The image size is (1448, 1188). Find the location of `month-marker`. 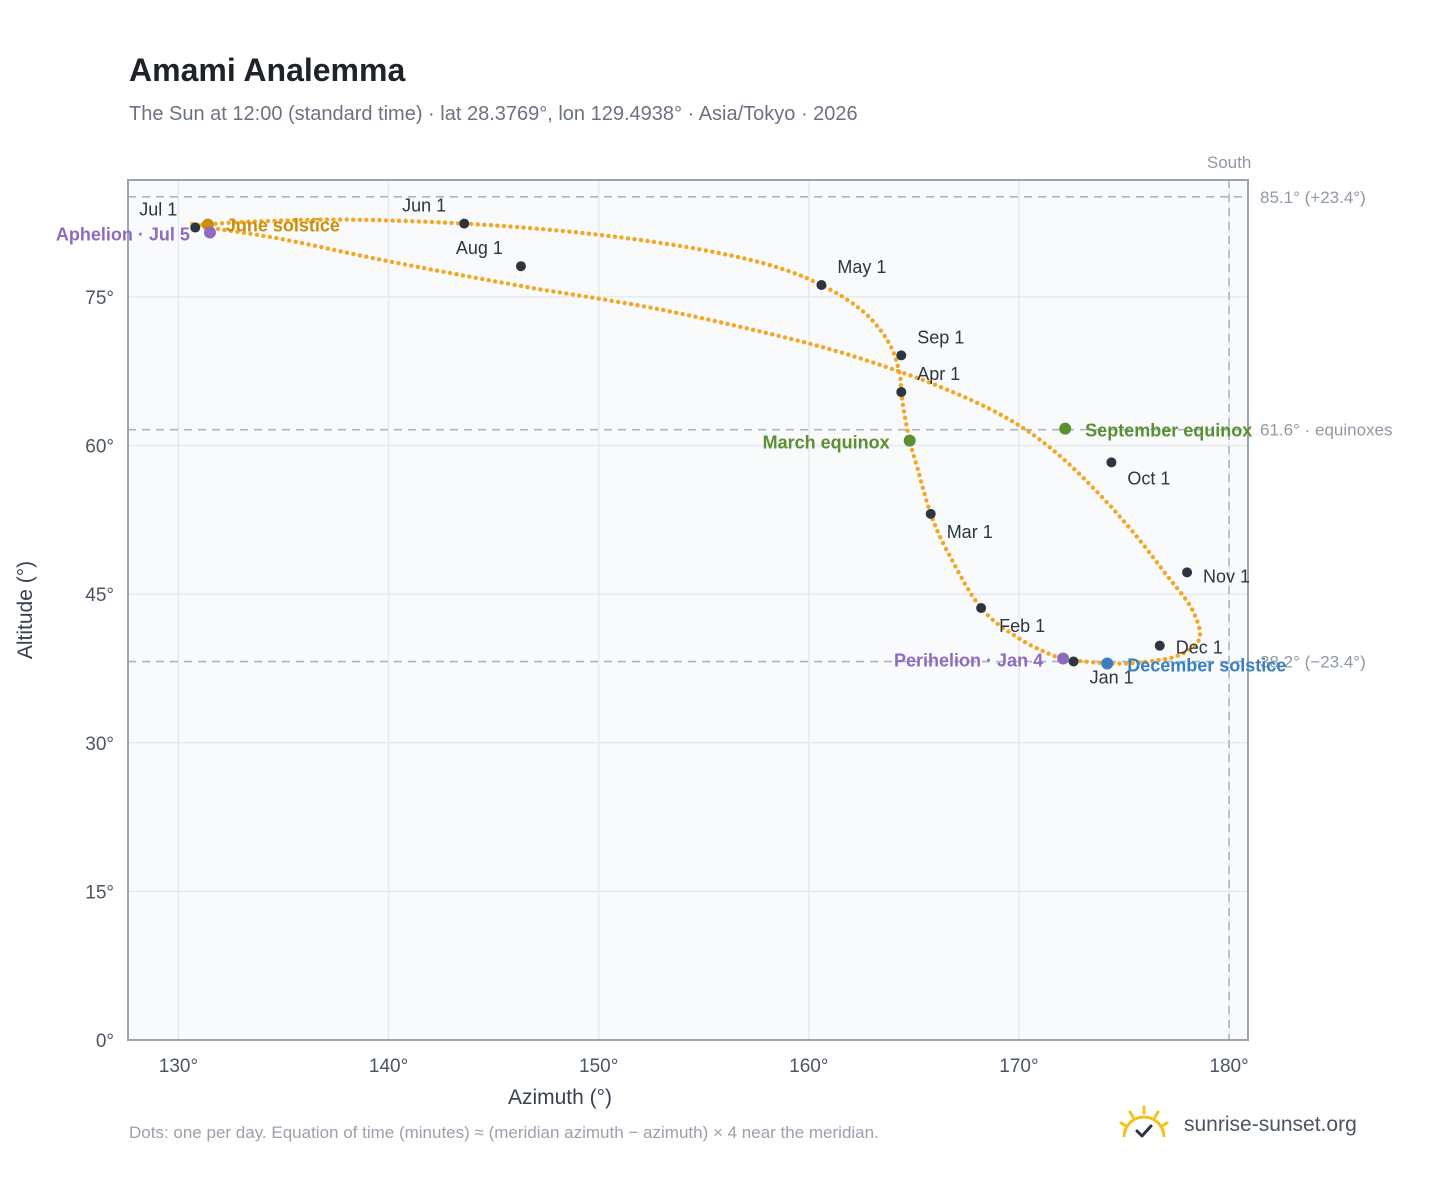

month-marker is located at coordinates (520, 266).